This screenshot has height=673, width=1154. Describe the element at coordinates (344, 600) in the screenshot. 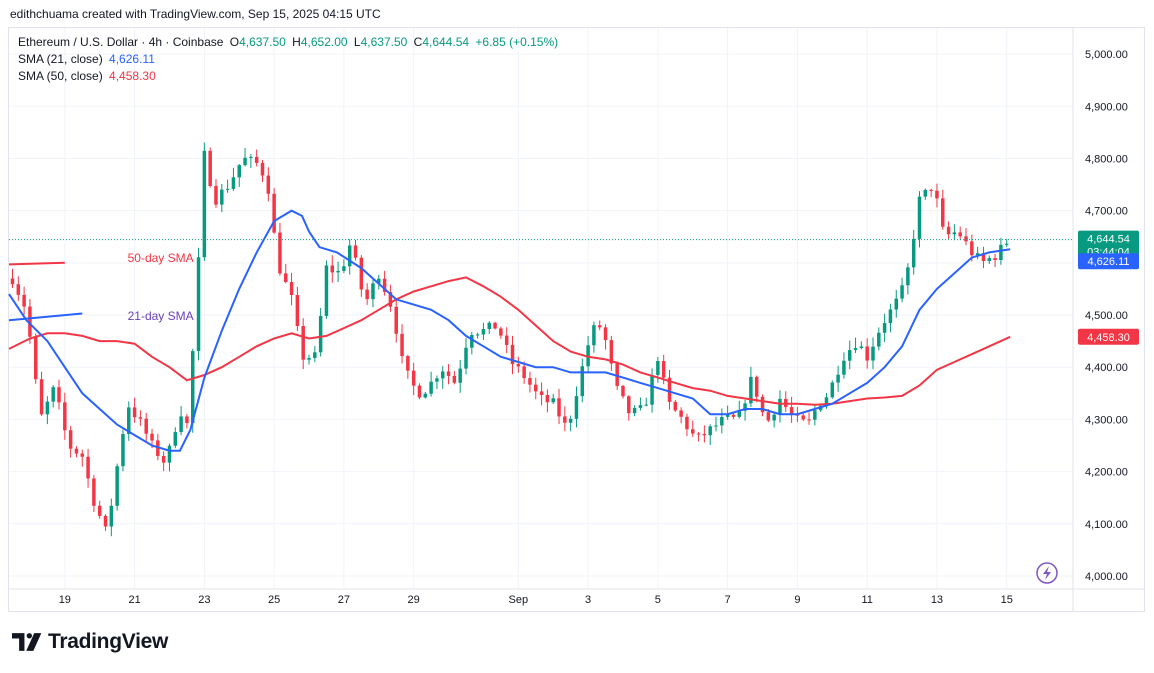

I see `x-tick-label: 27` at that location.